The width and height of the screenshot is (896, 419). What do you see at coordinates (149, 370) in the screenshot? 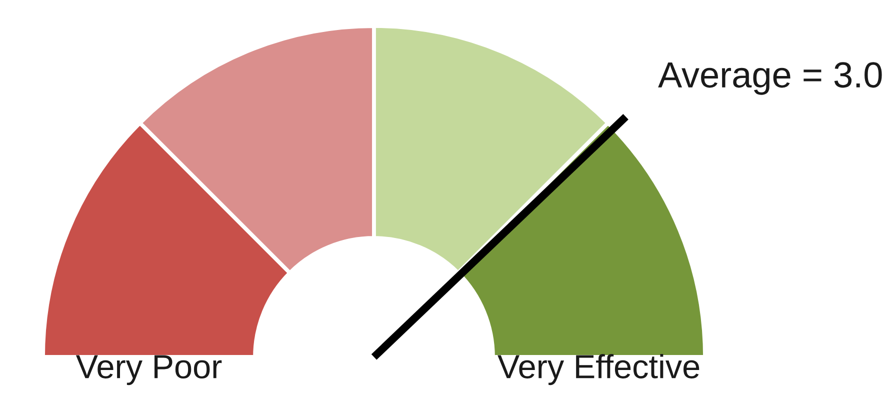
I see `slice-label: Very Poor` at bounding box center [149, 370].